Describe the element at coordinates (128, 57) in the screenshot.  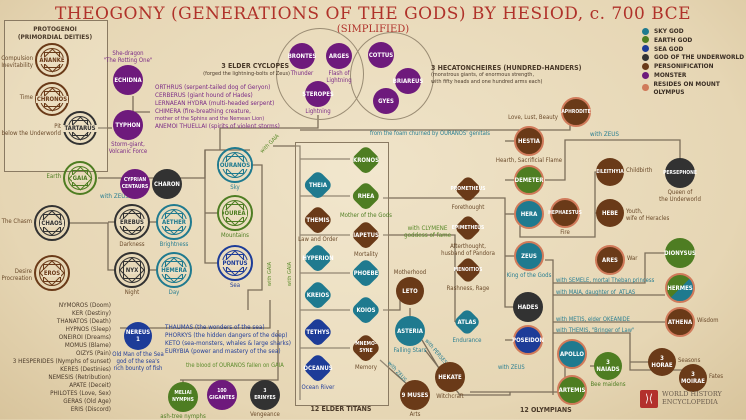
I see `deity-caption: She-dragon "The Rotting One"` at that location.